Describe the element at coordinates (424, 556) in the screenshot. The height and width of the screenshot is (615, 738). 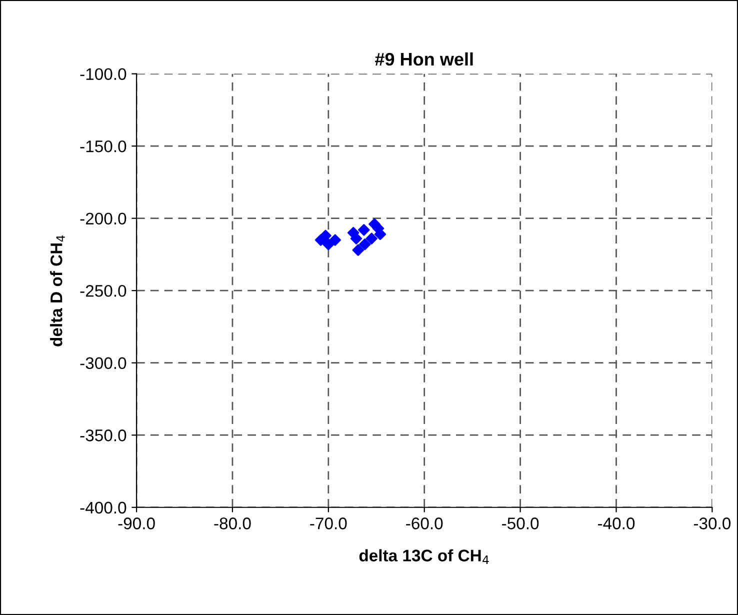
I see `x-axis-title: delta 13C of CH$_{4}$` at that location.